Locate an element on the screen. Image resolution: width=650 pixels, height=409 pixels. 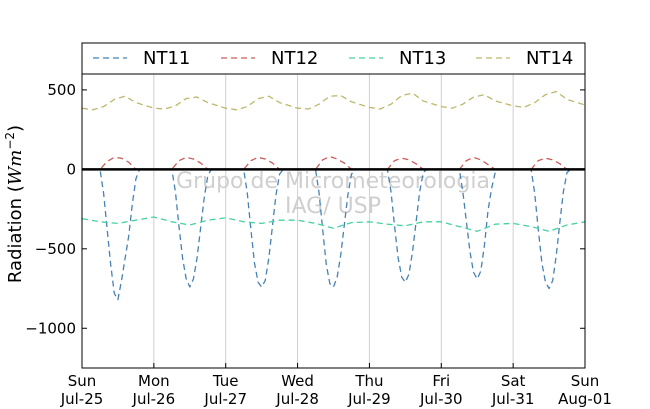
legend: NT11 NT12 NT13 NT14 is located at coordinates (333, 58).